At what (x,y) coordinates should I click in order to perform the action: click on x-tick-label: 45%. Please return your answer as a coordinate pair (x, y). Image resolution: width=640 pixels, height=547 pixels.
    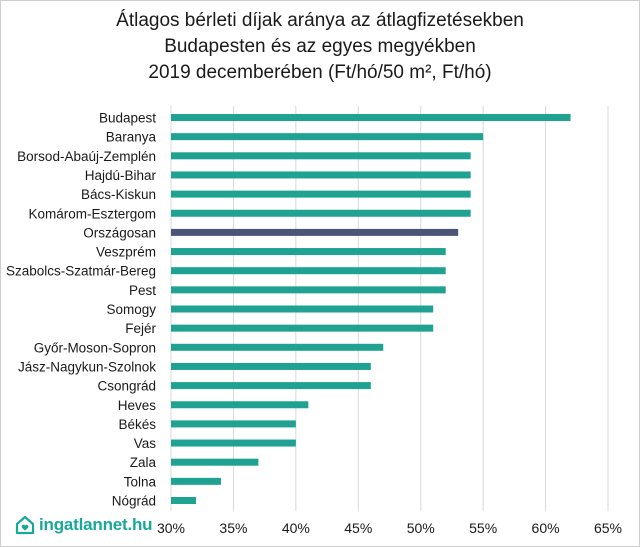
    Looking at the image, I should click on (358, 528).